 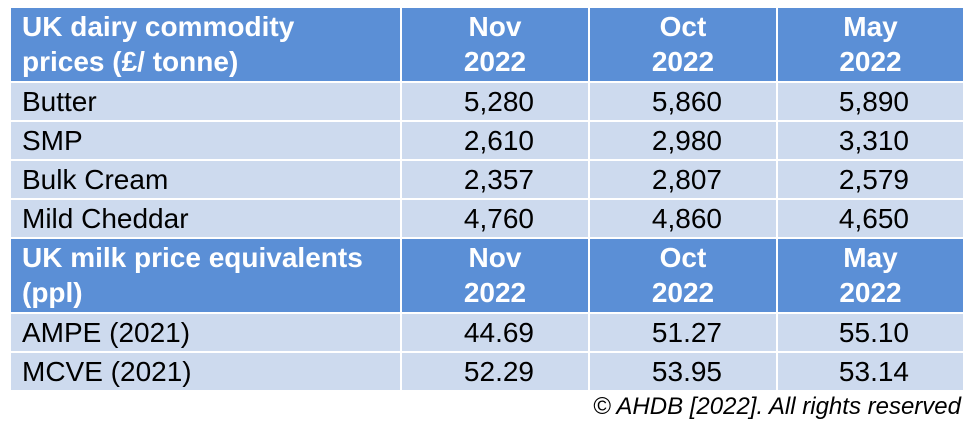 I want to click on row-label: Butter, so click(x=205, y=101).